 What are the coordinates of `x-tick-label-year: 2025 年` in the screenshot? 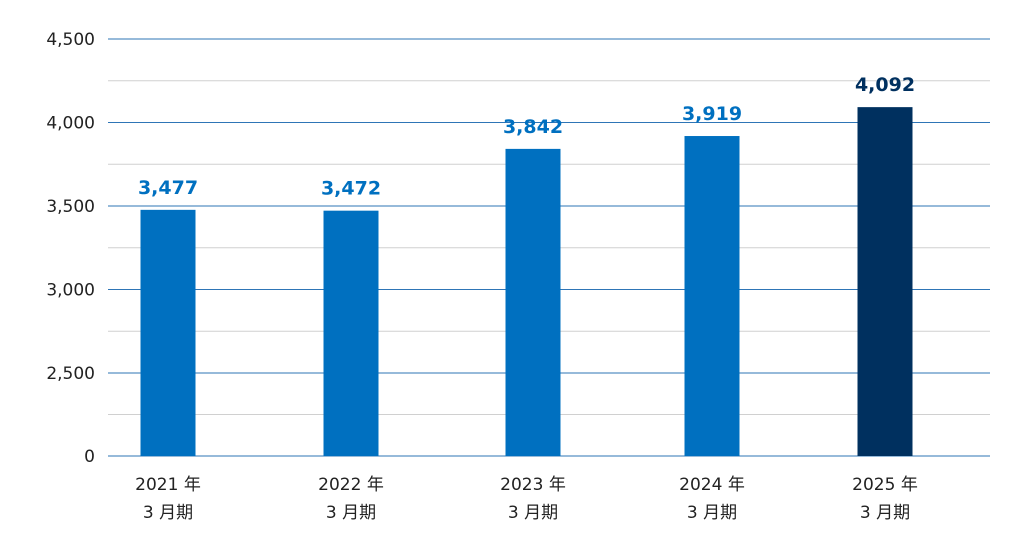 It's located at (885, 485).